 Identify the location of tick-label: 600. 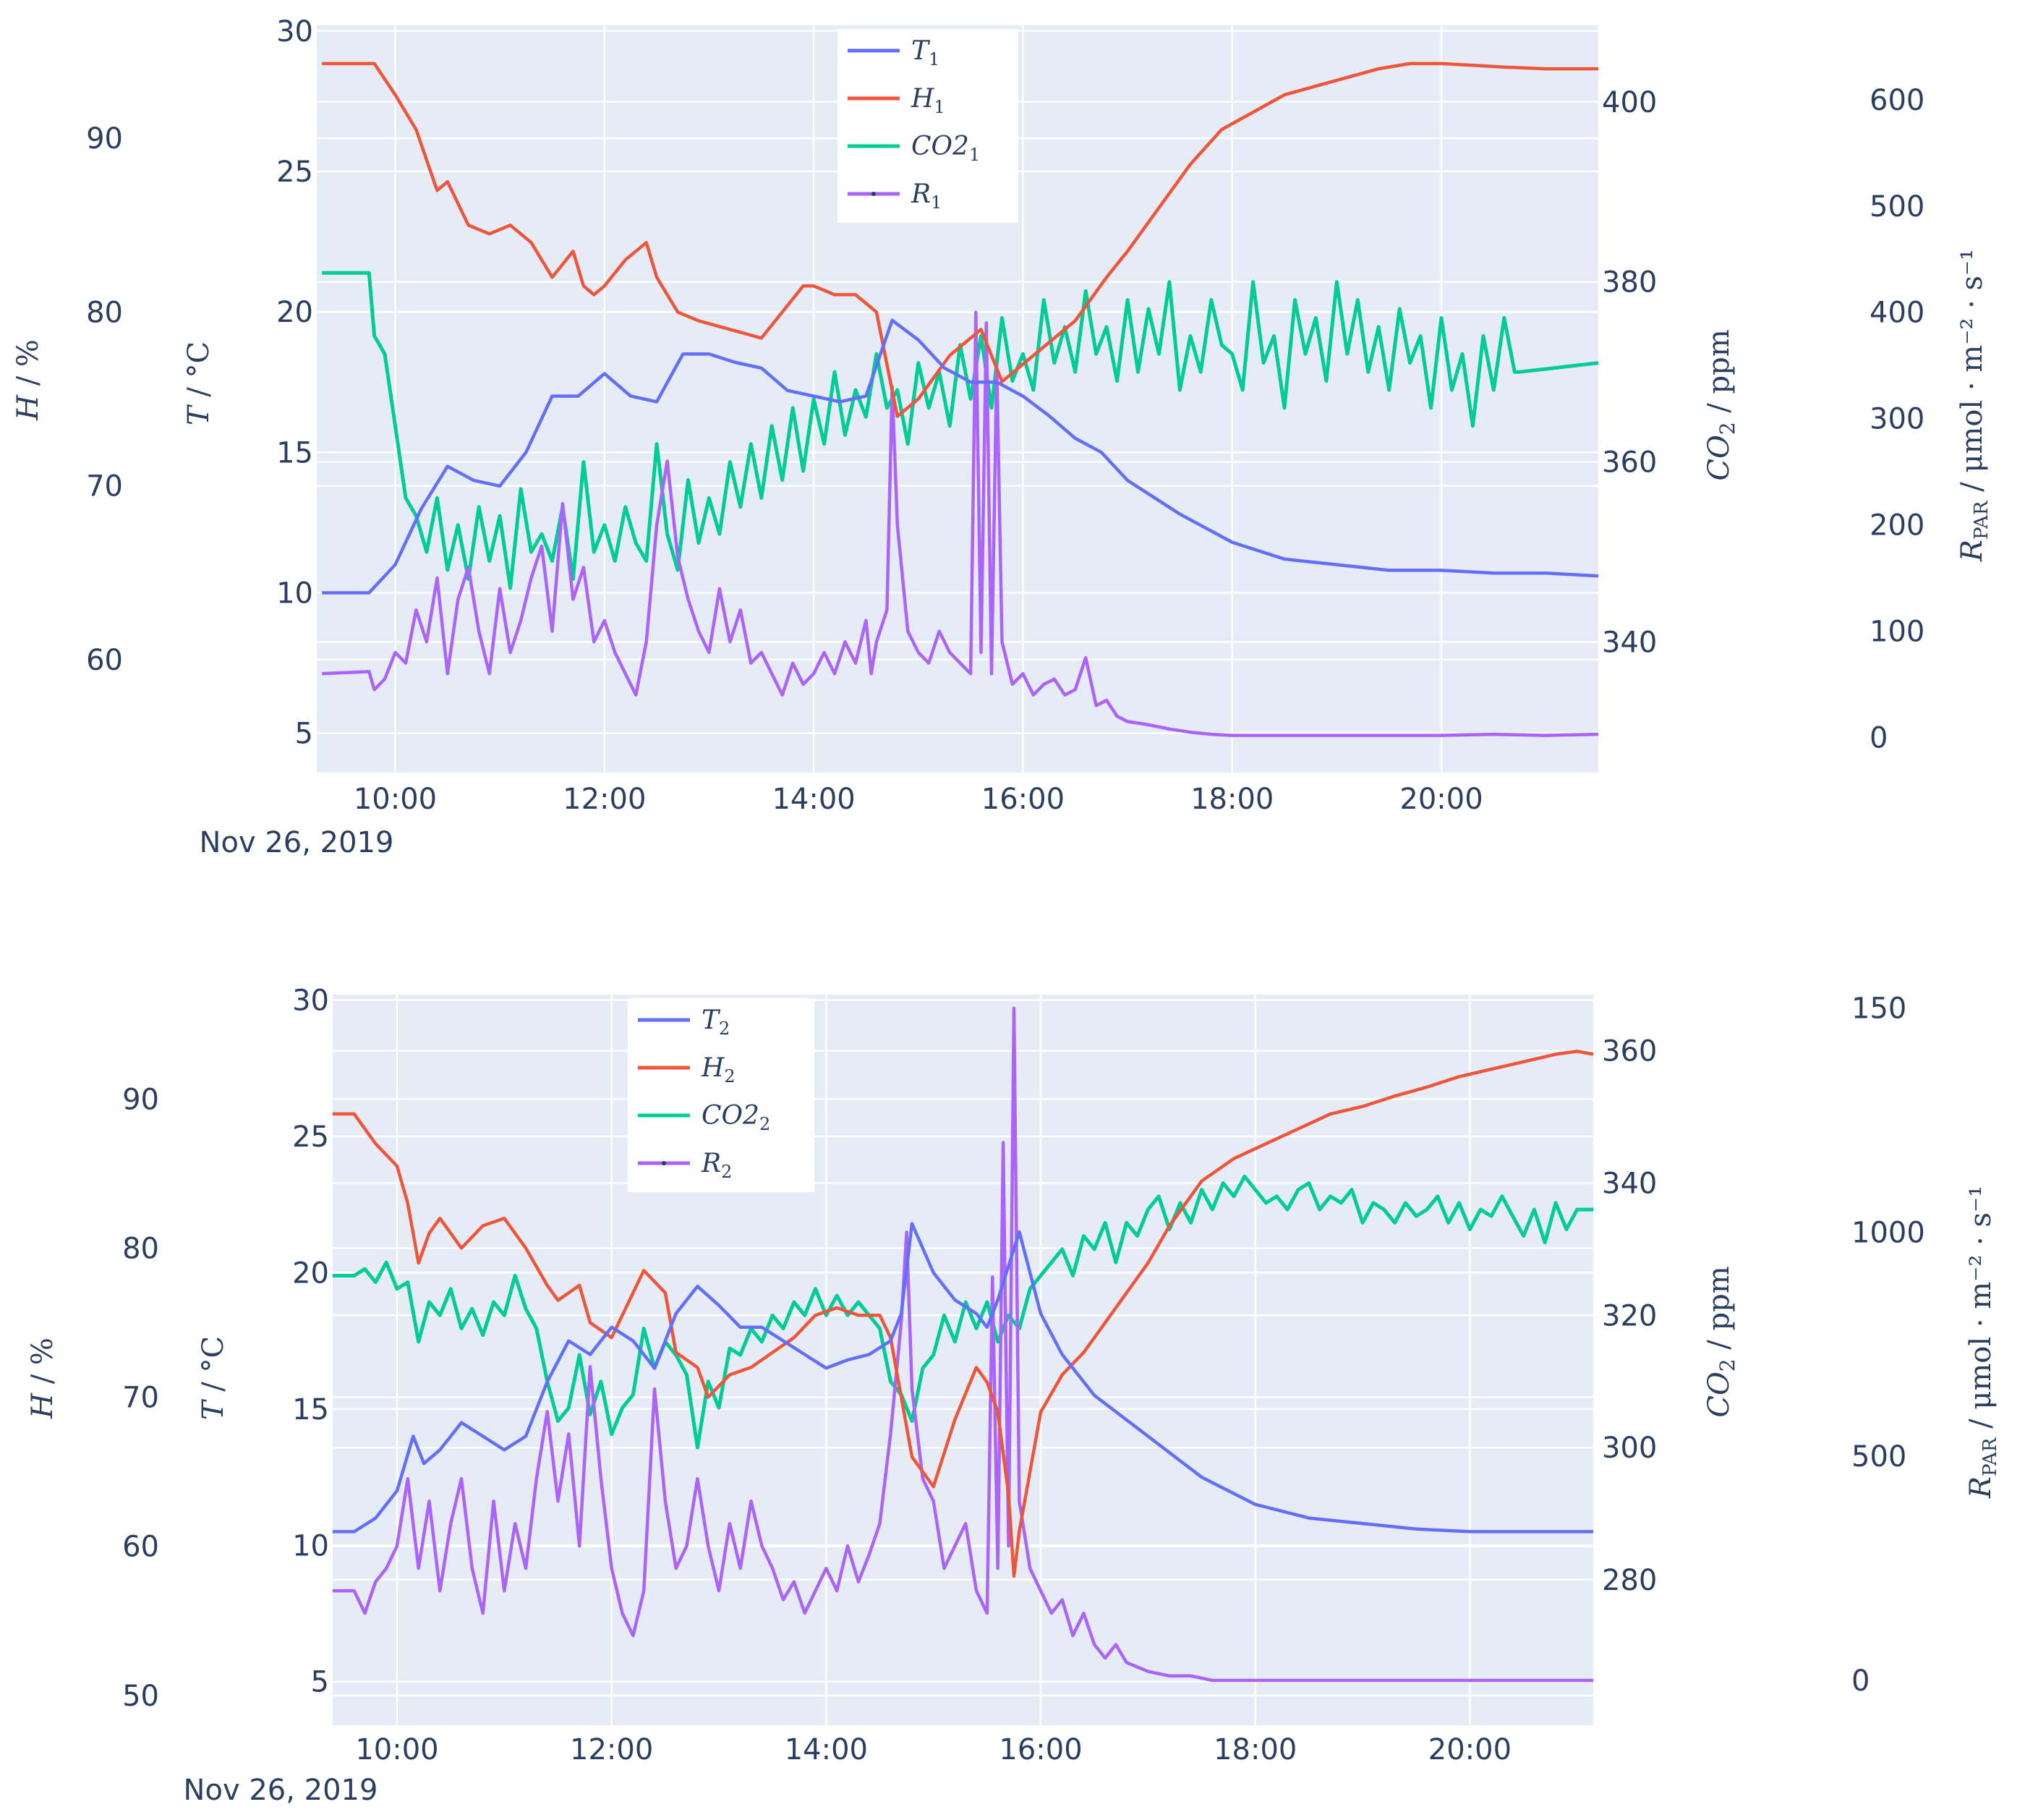
(1897, 100).